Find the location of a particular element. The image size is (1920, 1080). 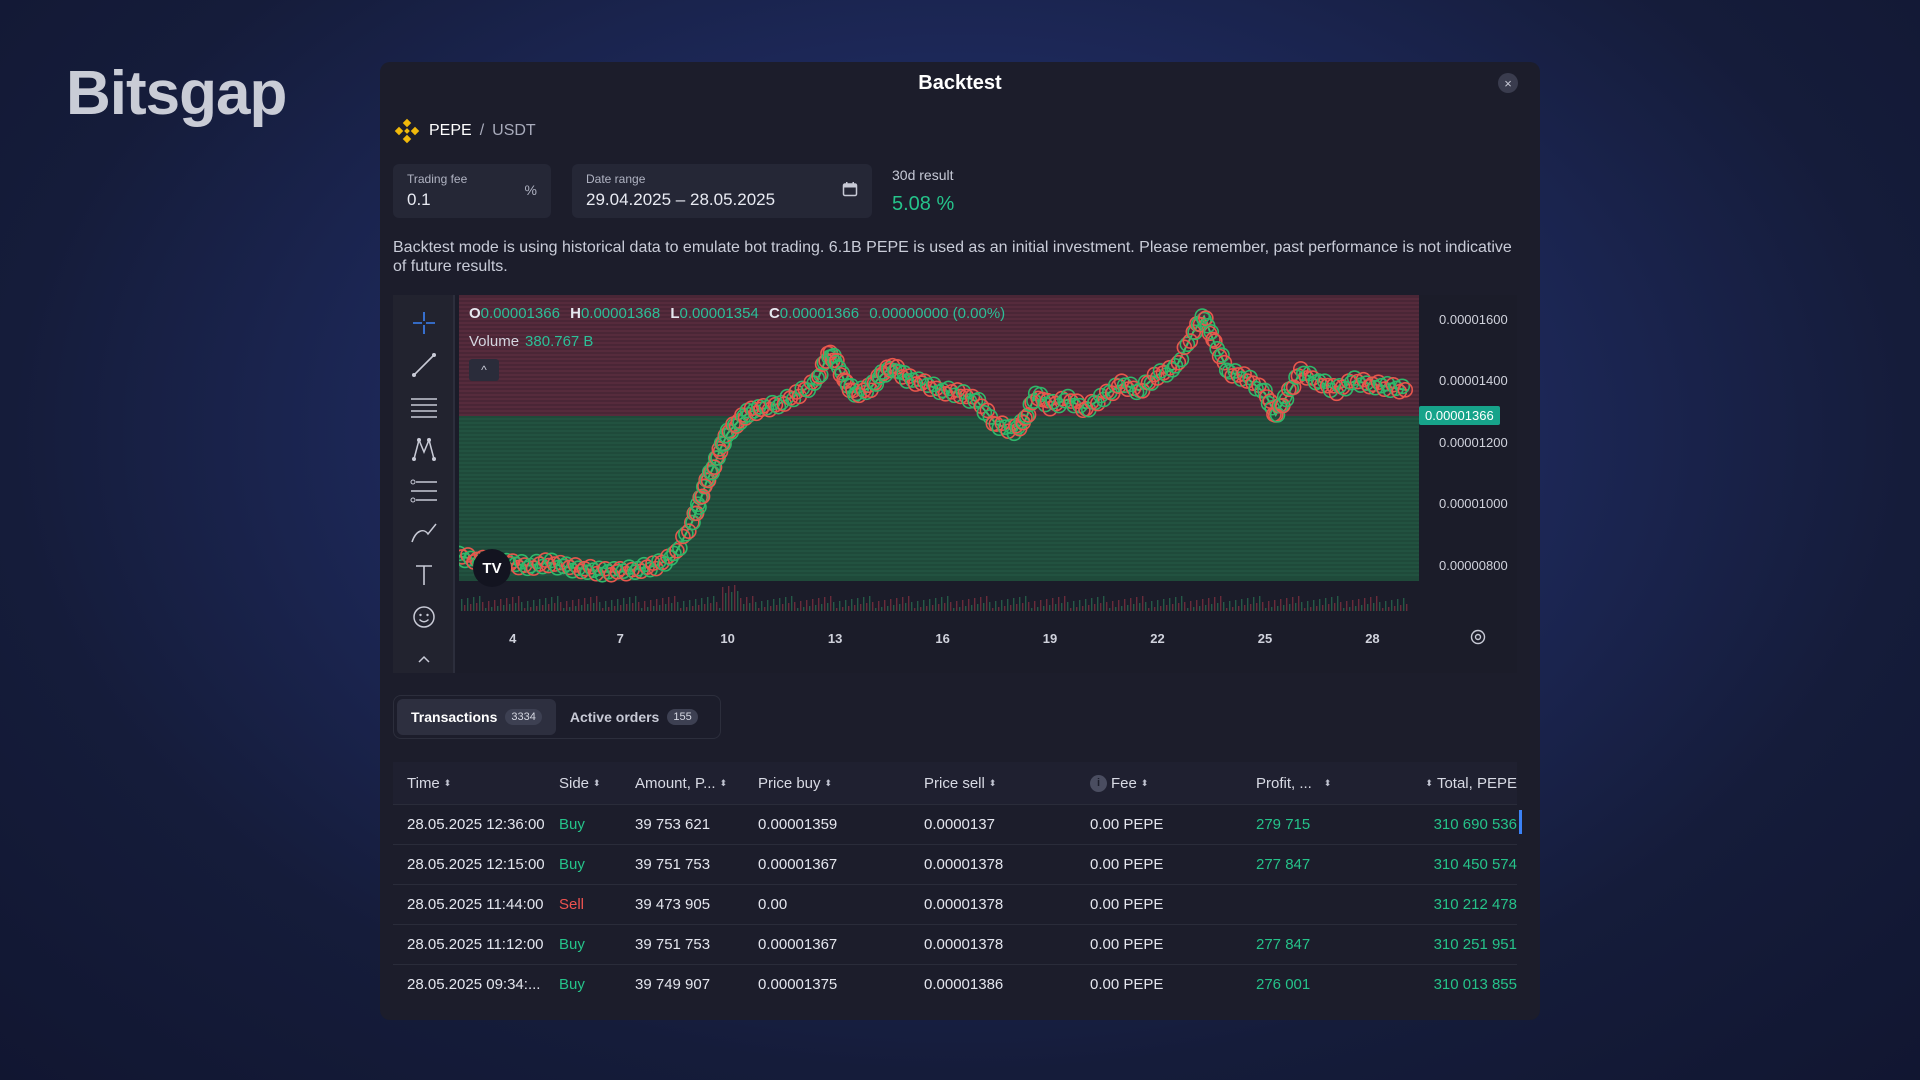

date-range-field: Date range 29.04.2025 – 28.05.2025 is located at coordinates (722, 191).